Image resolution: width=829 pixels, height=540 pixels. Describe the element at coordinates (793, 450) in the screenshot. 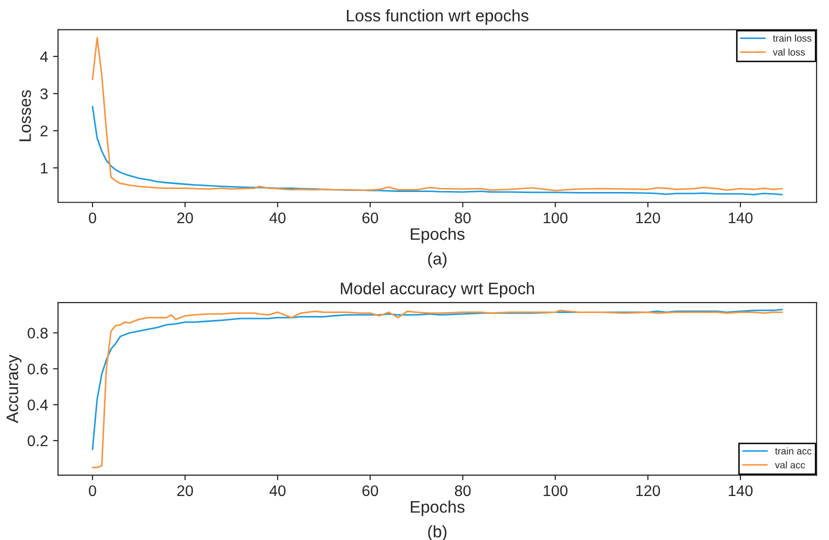

I see `legend-label: train acc` at that location.